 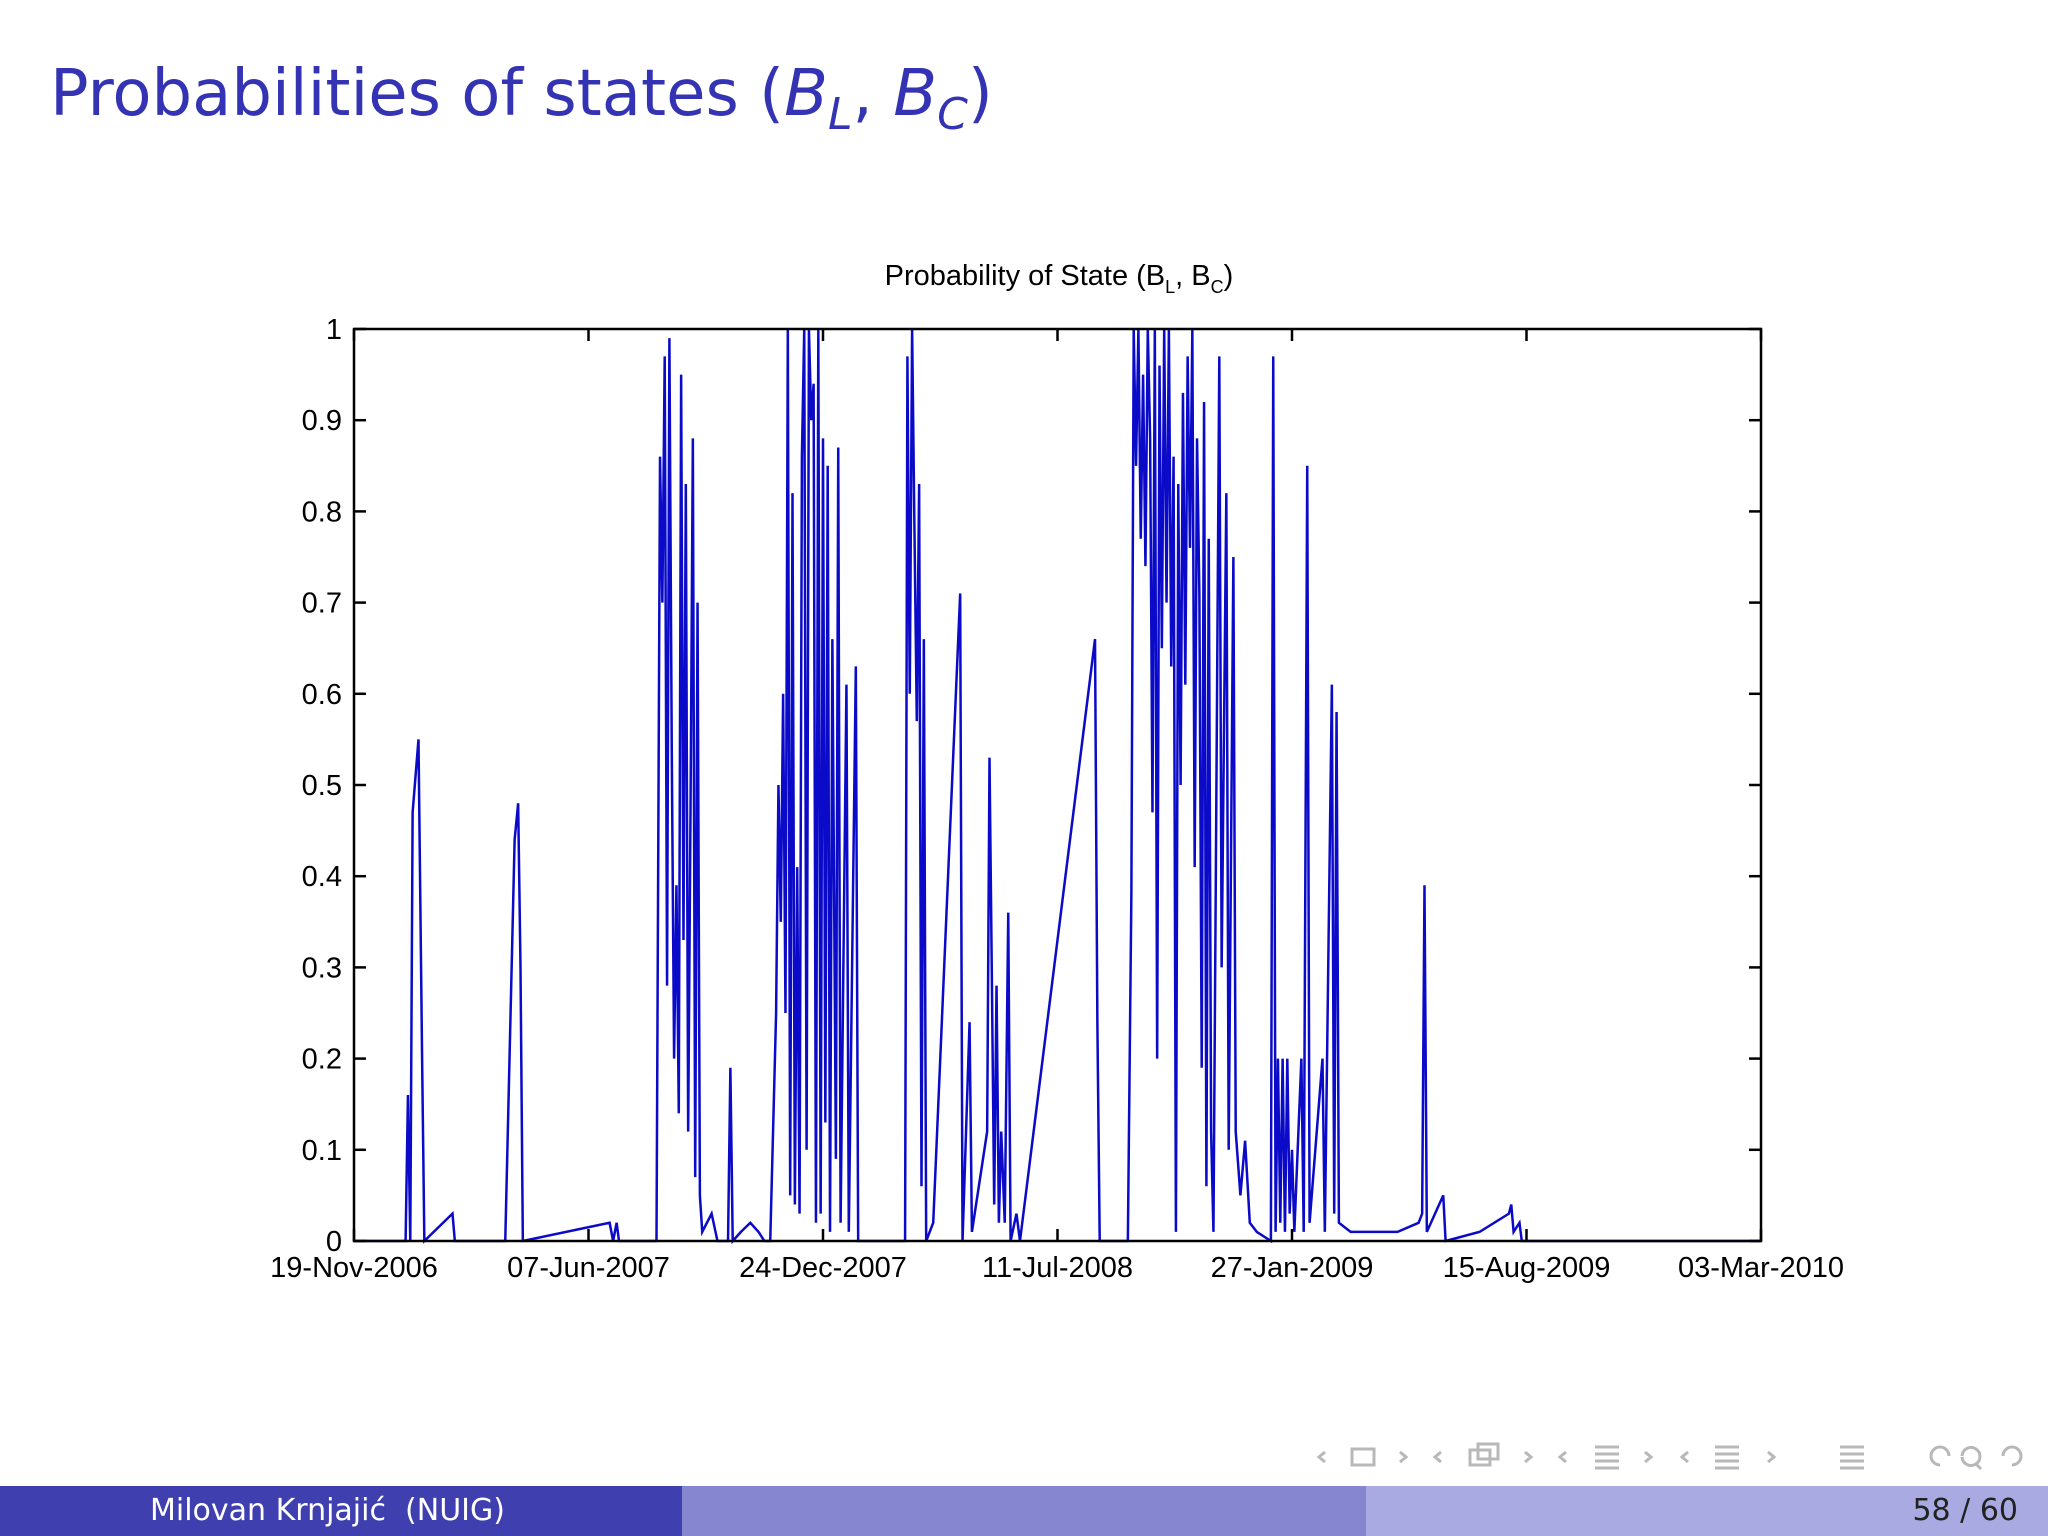 I want to click on slide-title: Probabilities of states (BL, BC), so click(x=521, y=98).